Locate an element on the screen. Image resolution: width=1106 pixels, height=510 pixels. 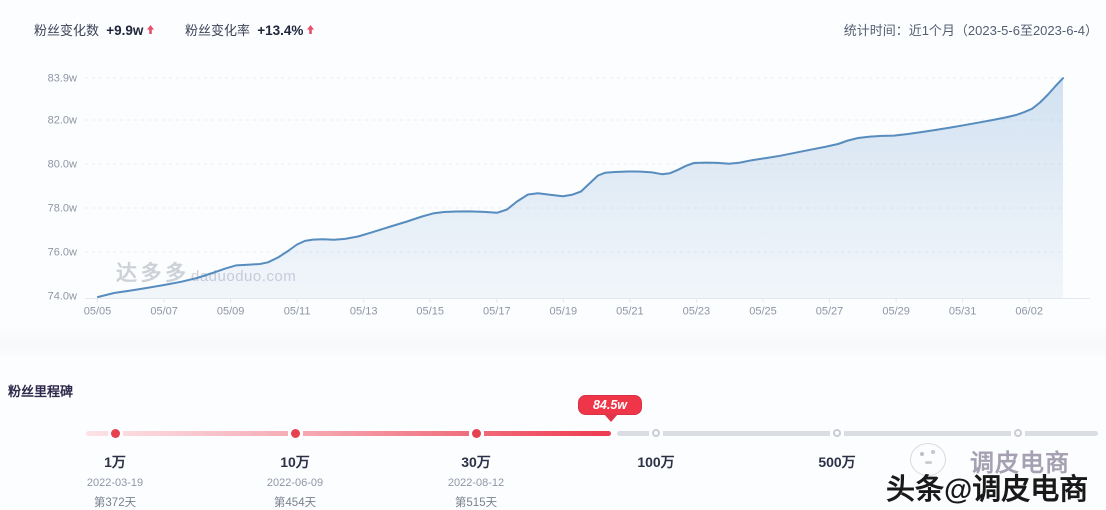
svg-text: 05/31 is located at coordinates (963, 312).